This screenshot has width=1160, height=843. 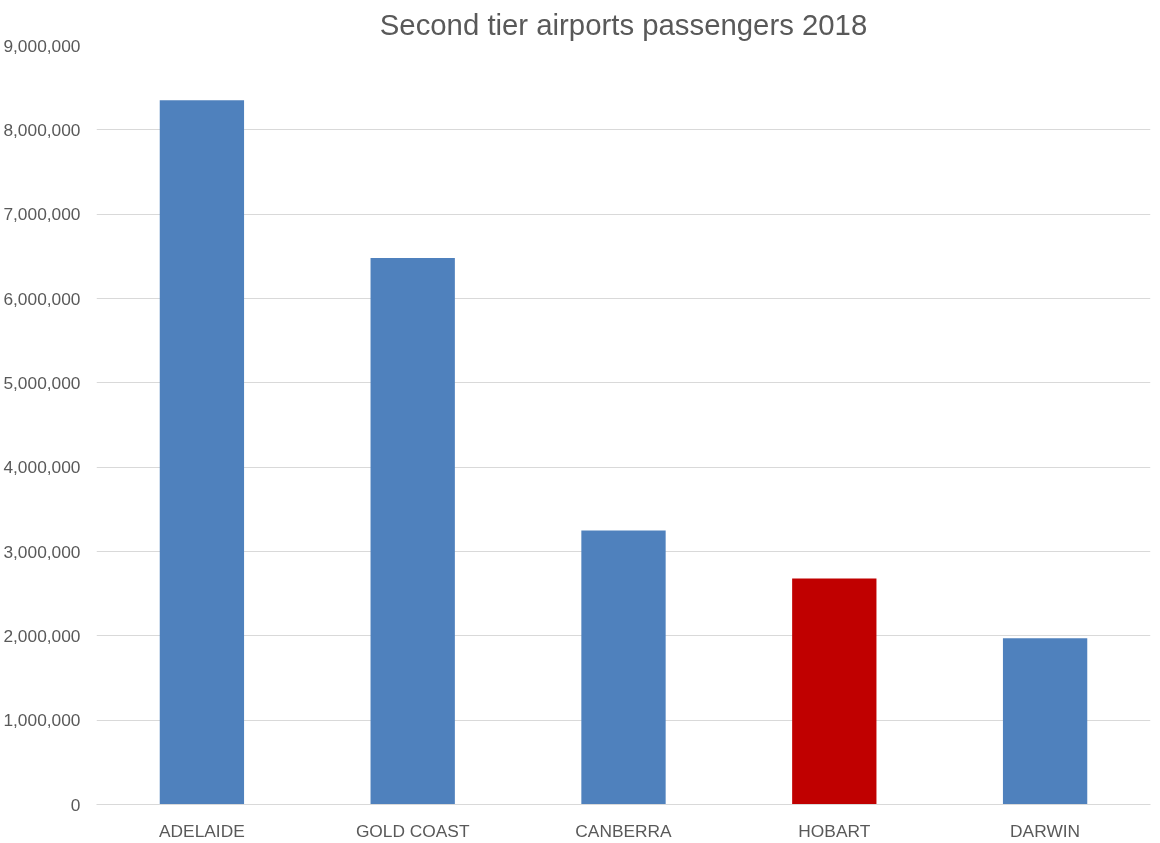 What do you see at coordinates (202, 830) in the screenshot?
I see `x-tick-label: ADELAIDE` at bounding box center [202, 830].